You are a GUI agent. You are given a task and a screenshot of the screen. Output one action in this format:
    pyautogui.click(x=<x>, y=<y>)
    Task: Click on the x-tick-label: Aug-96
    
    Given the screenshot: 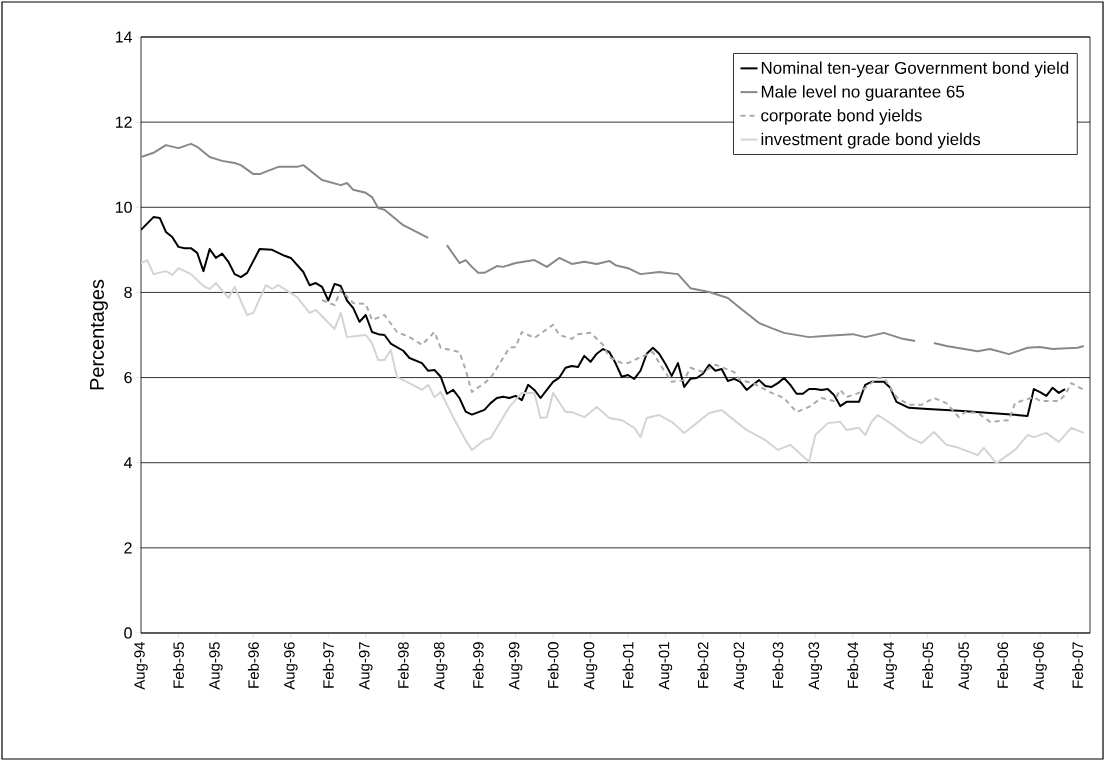 What is the action you would take?
    pyautogui.click(x=291, y=666)
    